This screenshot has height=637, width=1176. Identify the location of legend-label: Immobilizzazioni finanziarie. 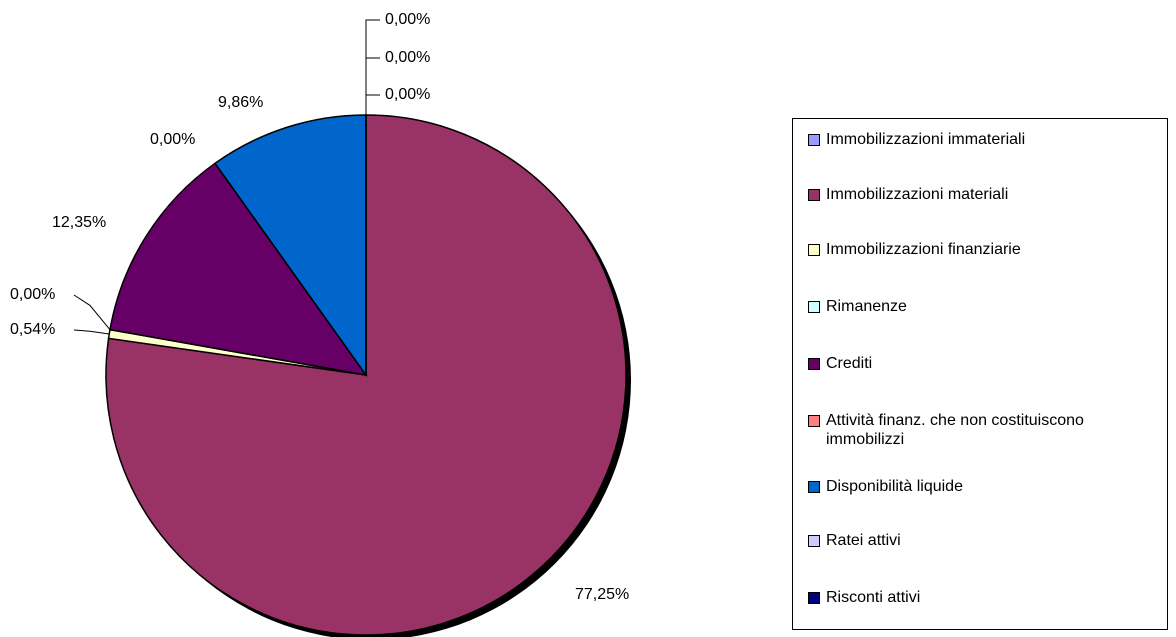
(923, 249).